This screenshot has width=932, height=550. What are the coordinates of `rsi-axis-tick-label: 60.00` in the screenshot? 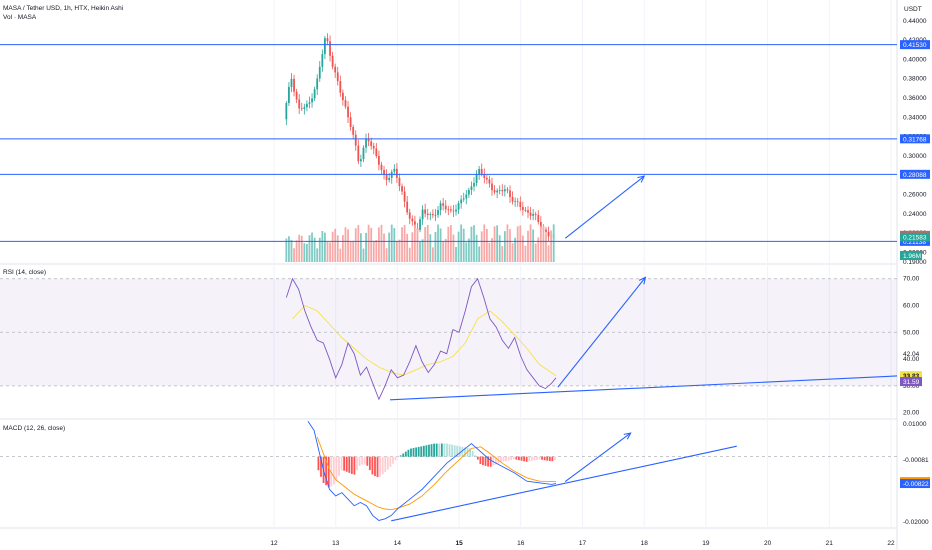 It's located at (911, 306).